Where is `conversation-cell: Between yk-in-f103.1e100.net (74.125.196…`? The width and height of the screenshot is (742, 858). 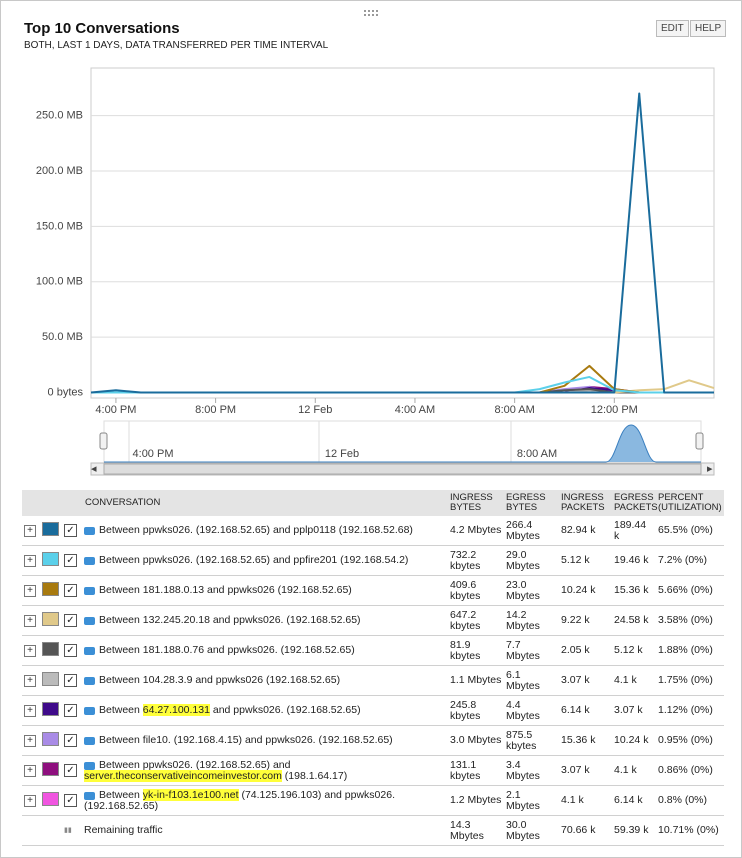 conversation-cell: Between yk-in-f103.1e100.net (74.125.196… is located at coordinates (265, 800).